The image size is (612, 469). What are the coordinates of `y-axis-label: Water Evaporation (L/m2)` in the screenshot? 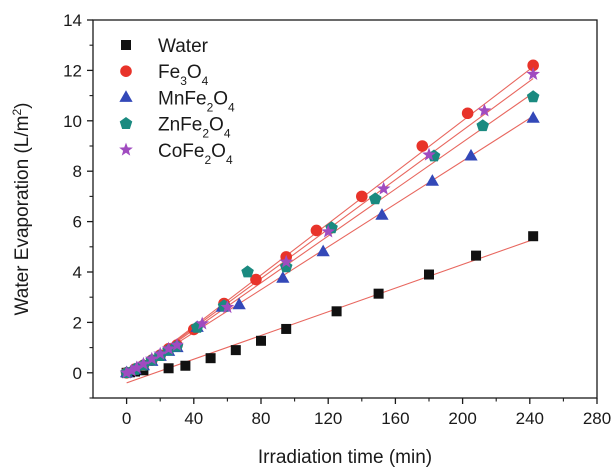 It's located at (21, 209).